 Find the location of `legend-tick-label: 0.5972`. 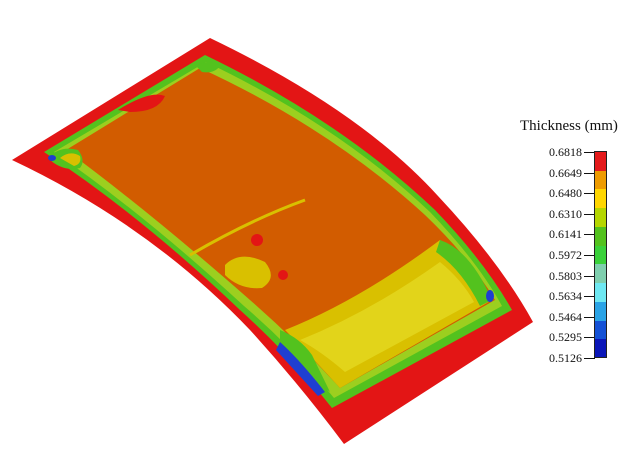

legend-tick-label: 0.5972 is located at coordinates (565, 255).